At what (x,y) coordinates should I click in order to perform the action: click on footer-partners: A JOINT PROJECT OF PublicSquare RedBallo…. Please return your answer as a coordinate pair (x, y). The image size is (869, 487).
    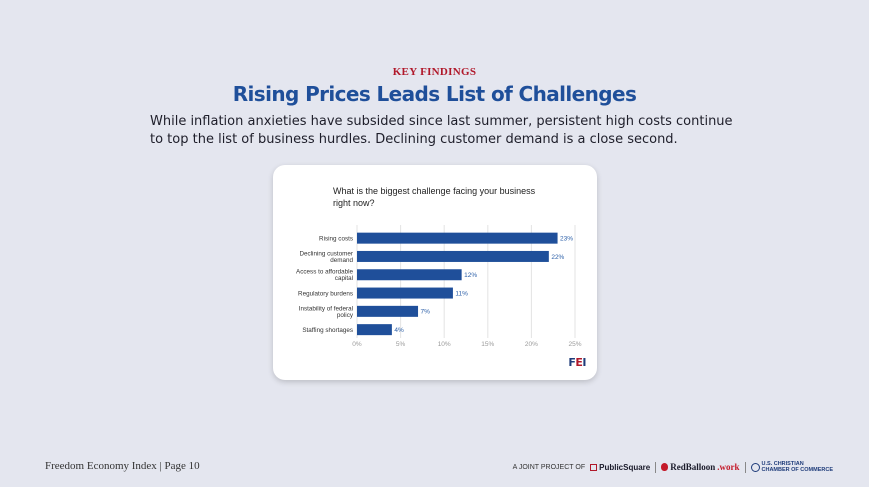
    Looking at the image, I should click on (673, 467).